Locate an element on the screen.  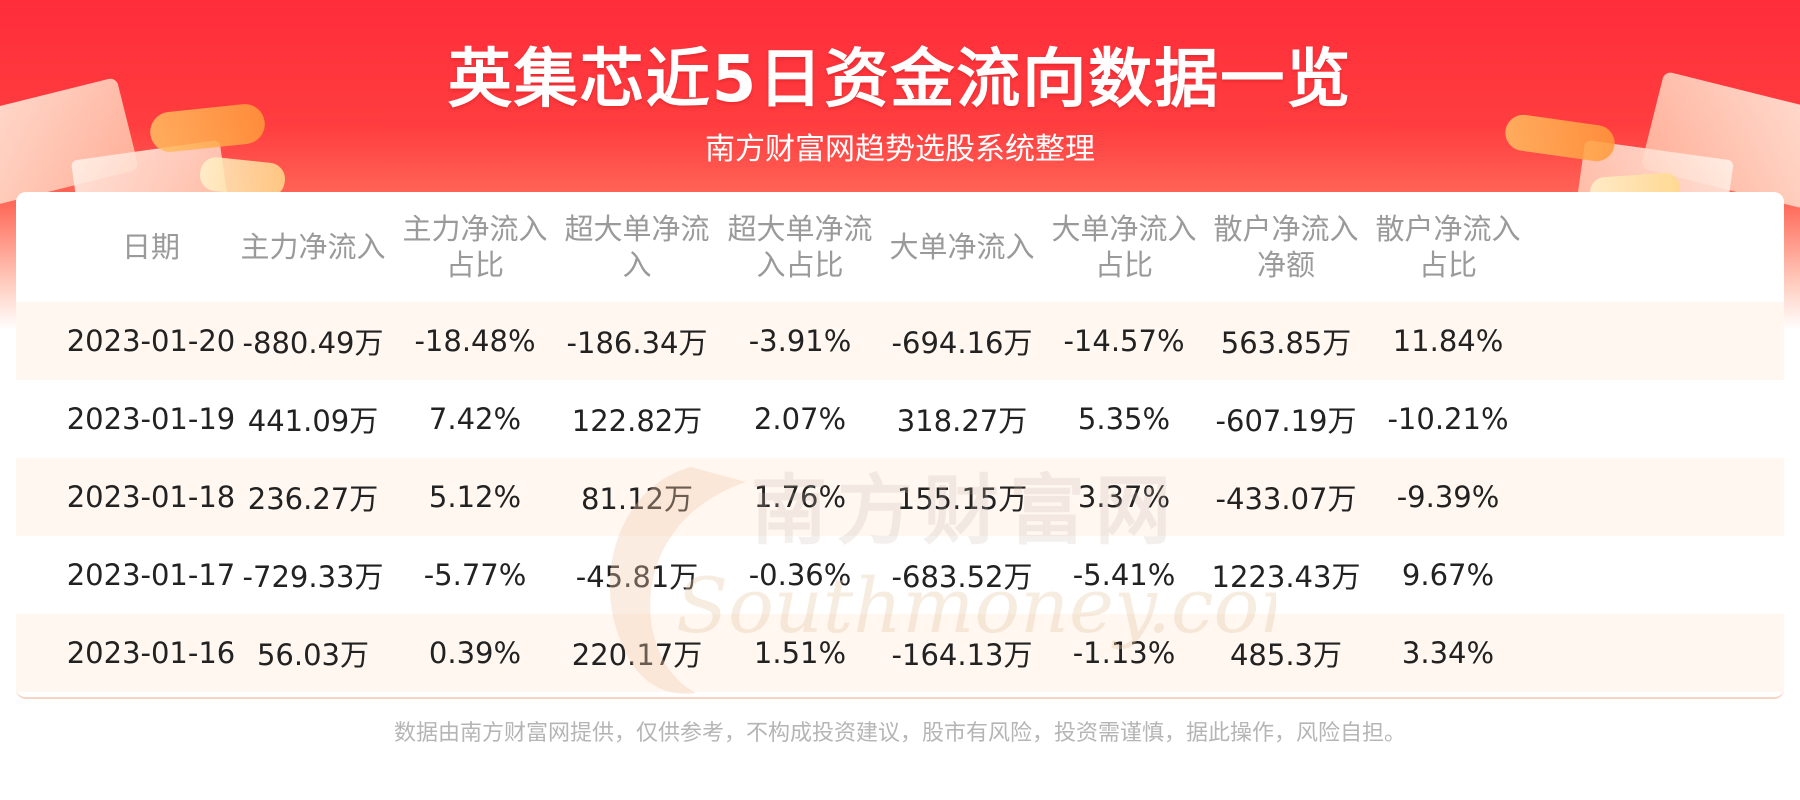
table-cell: 3.34% is located at coordinates (1448, 653).